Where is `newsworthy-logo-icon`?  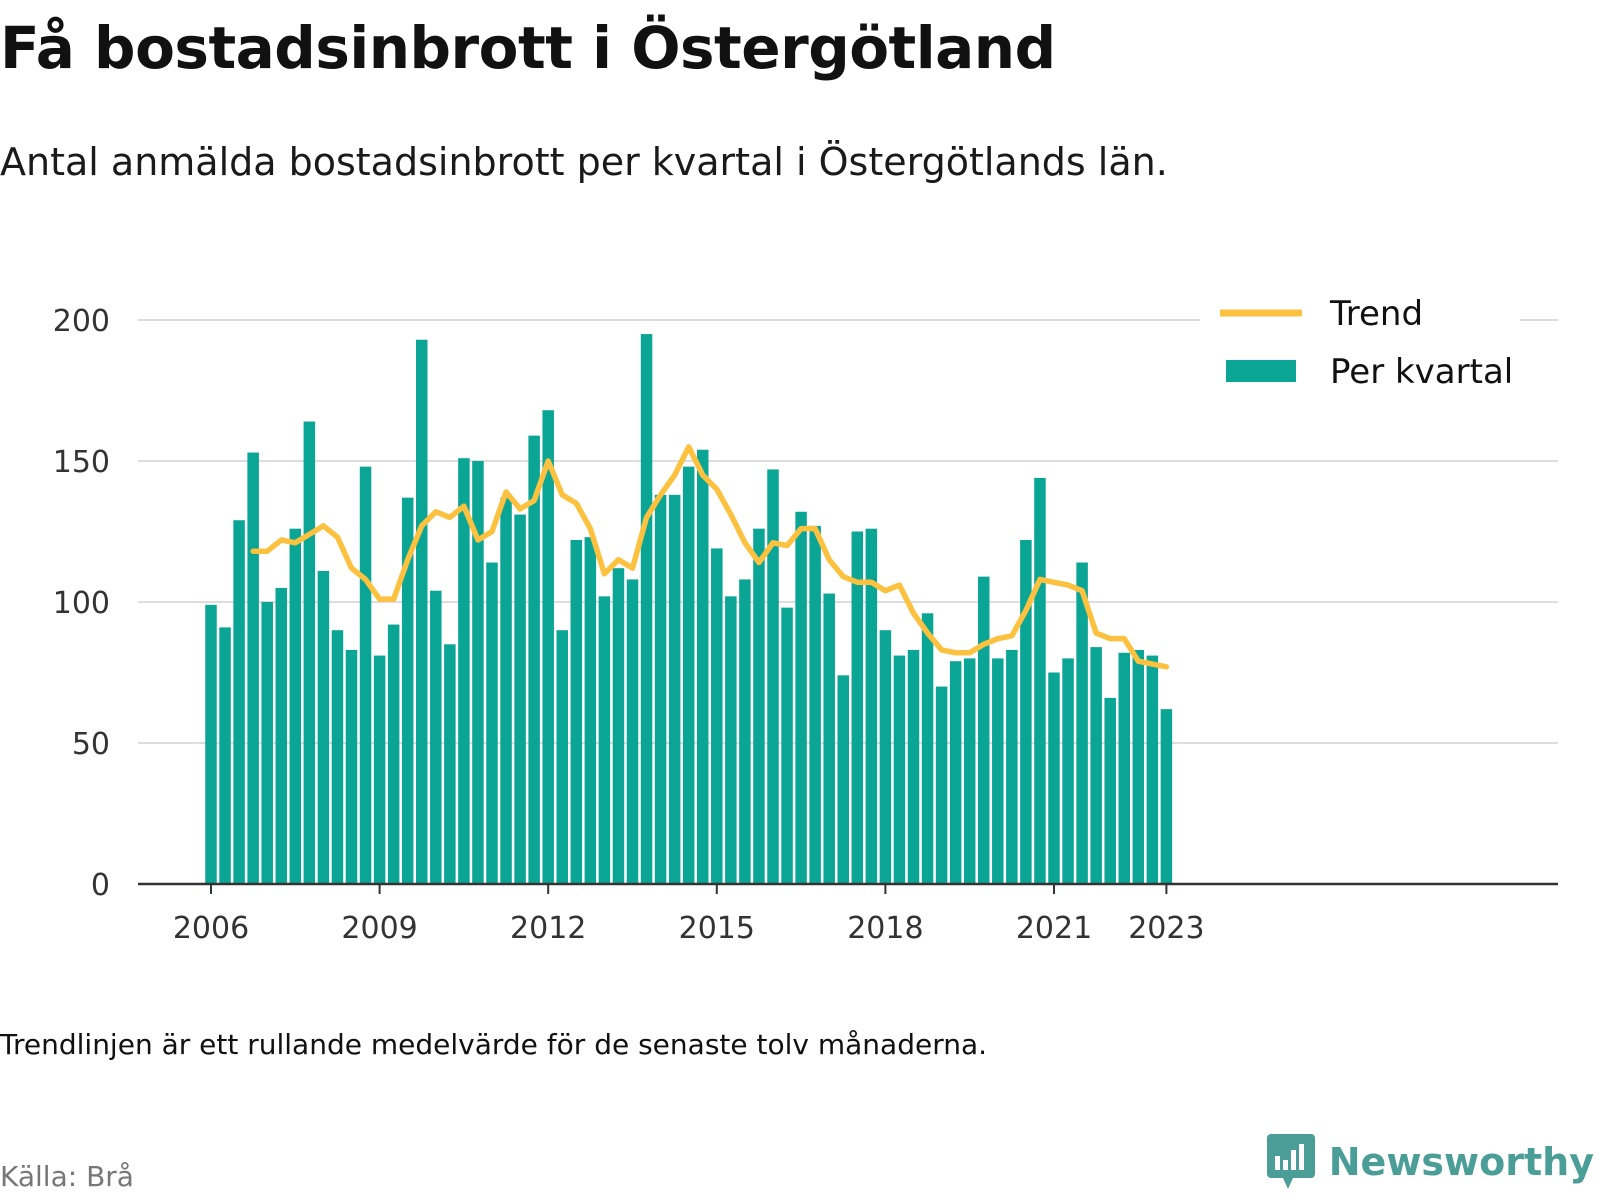 newsworthy-logo-icon is located at coordinates (1290, 1161).